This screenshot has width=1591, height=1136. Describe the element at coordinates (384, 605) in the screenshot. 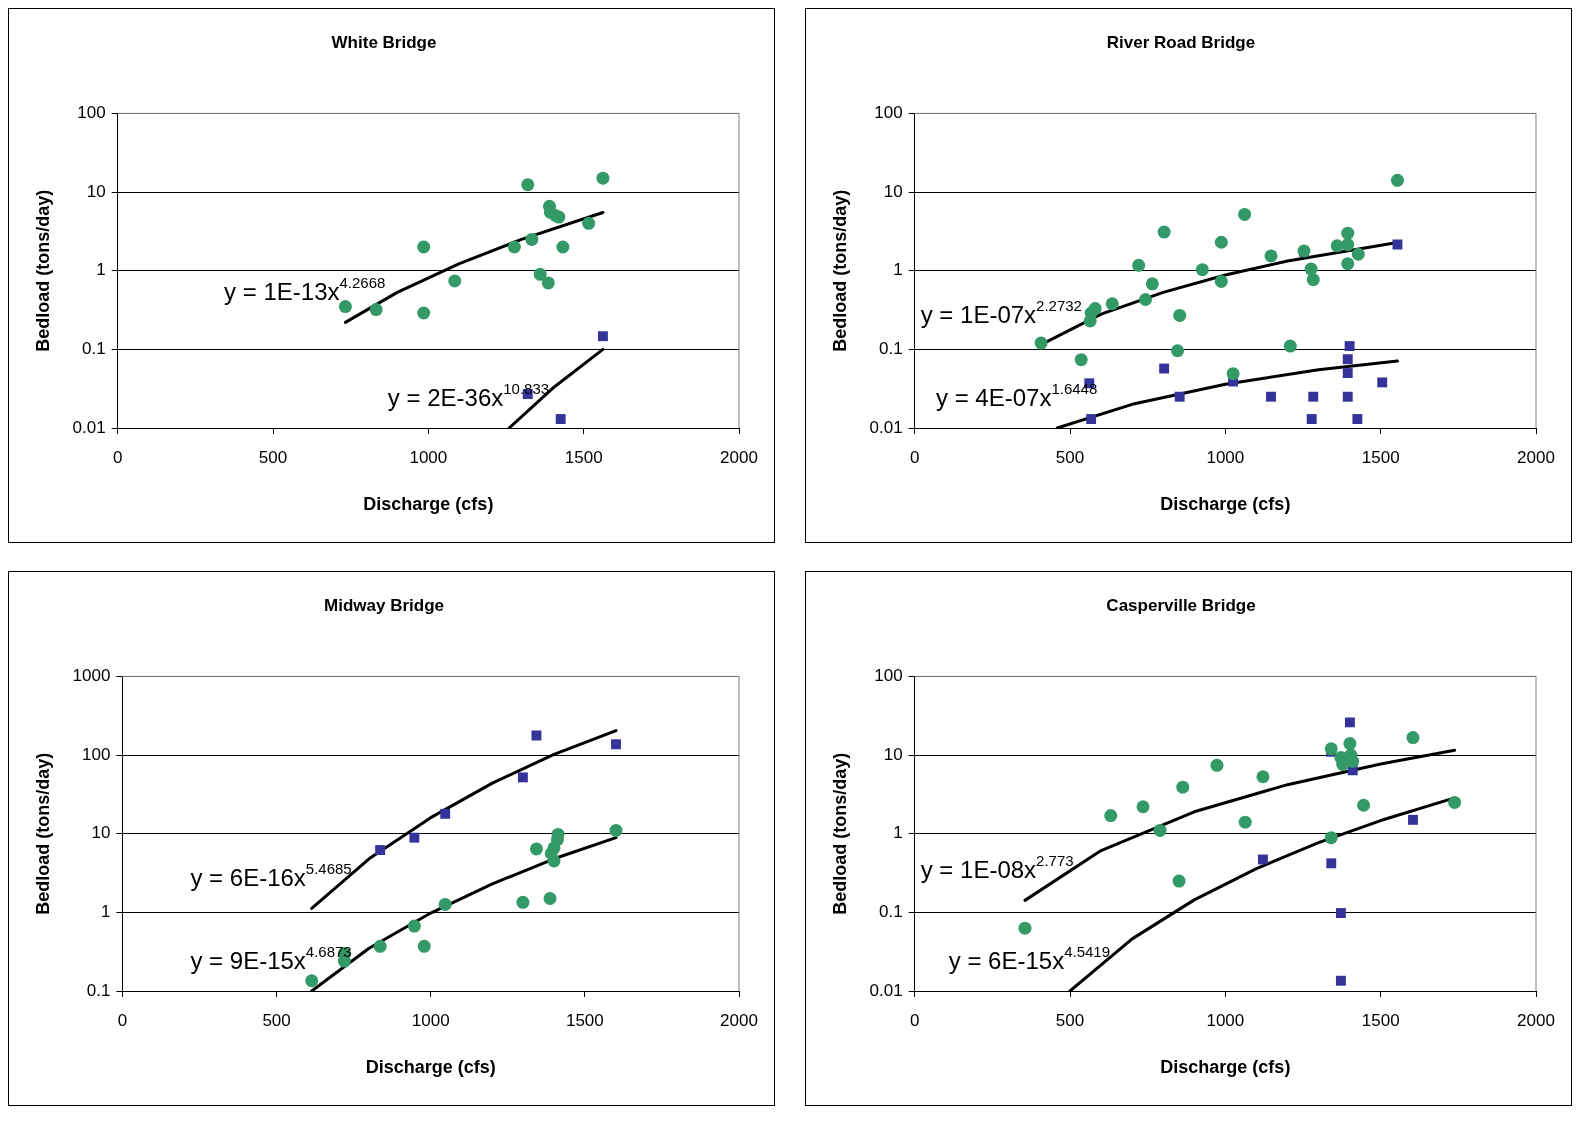

I see `chart-title: Midway Bridge` at that location.